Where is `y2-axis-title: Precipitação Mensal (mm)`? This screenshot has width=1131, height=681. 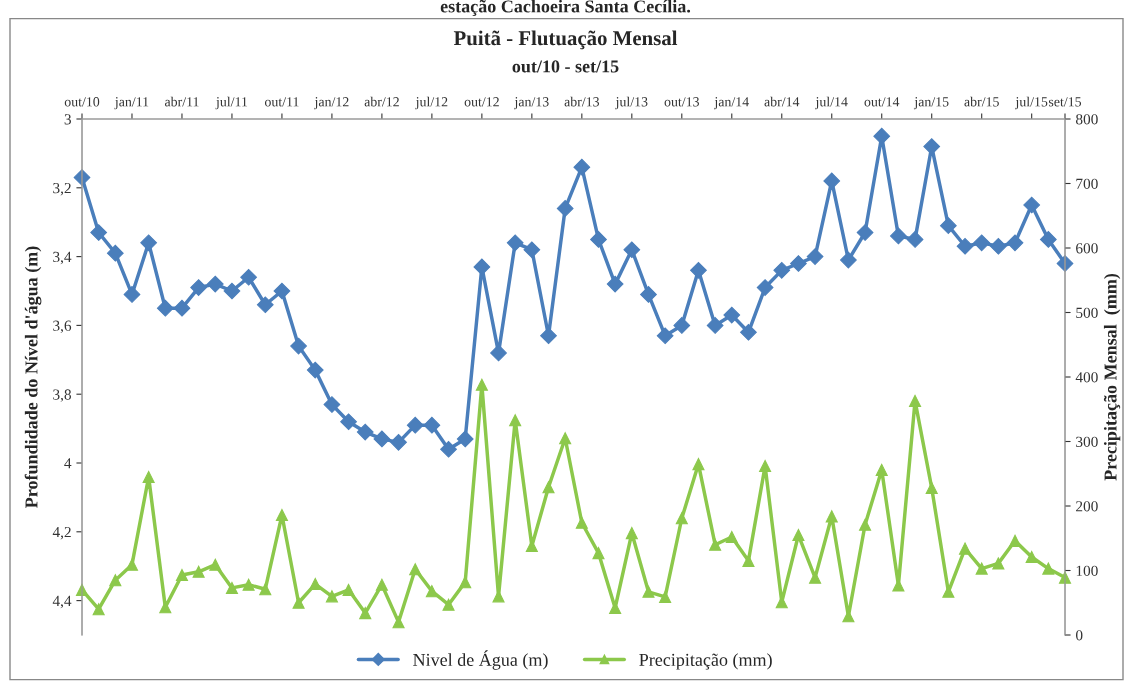
y2-axis-title: Precipitação Mensal (mm) is located at coordinates (1112, 377).